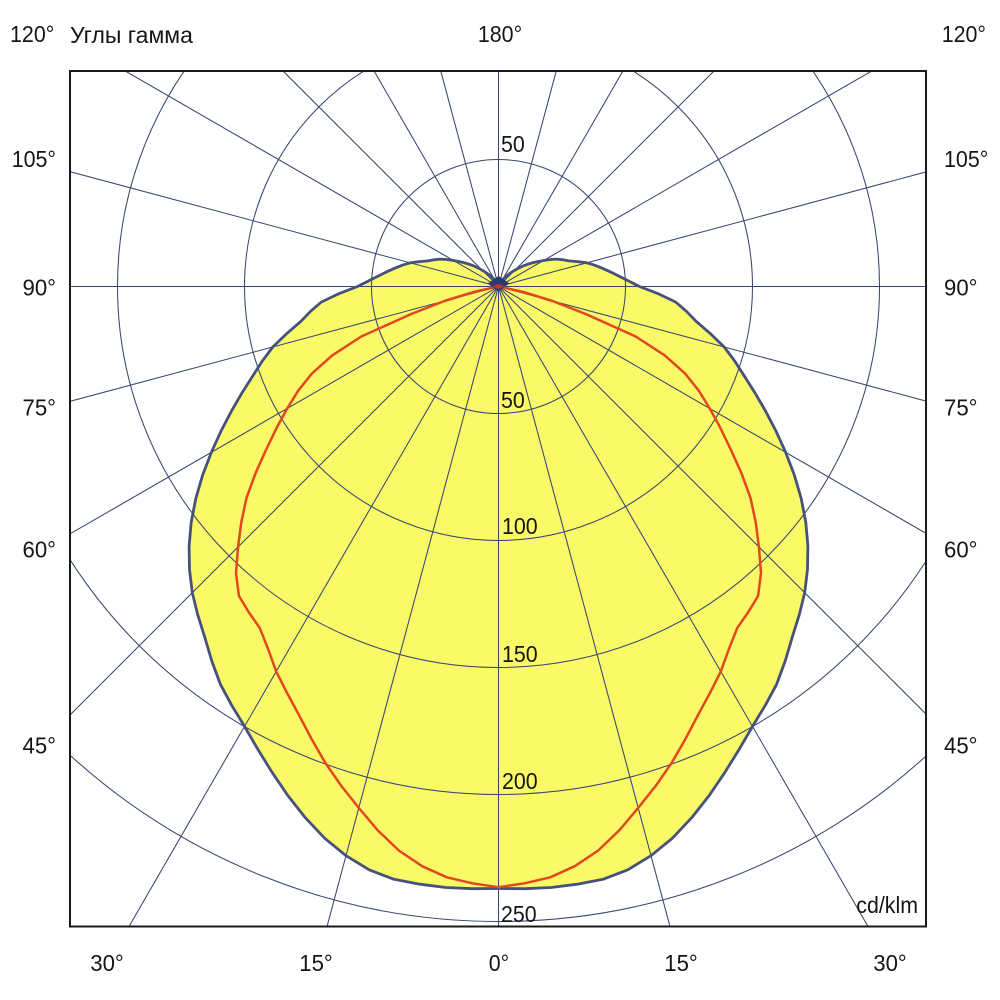 The image size is (1000, 1000). I want to click on svg-text: 180°, so click(500, 34).